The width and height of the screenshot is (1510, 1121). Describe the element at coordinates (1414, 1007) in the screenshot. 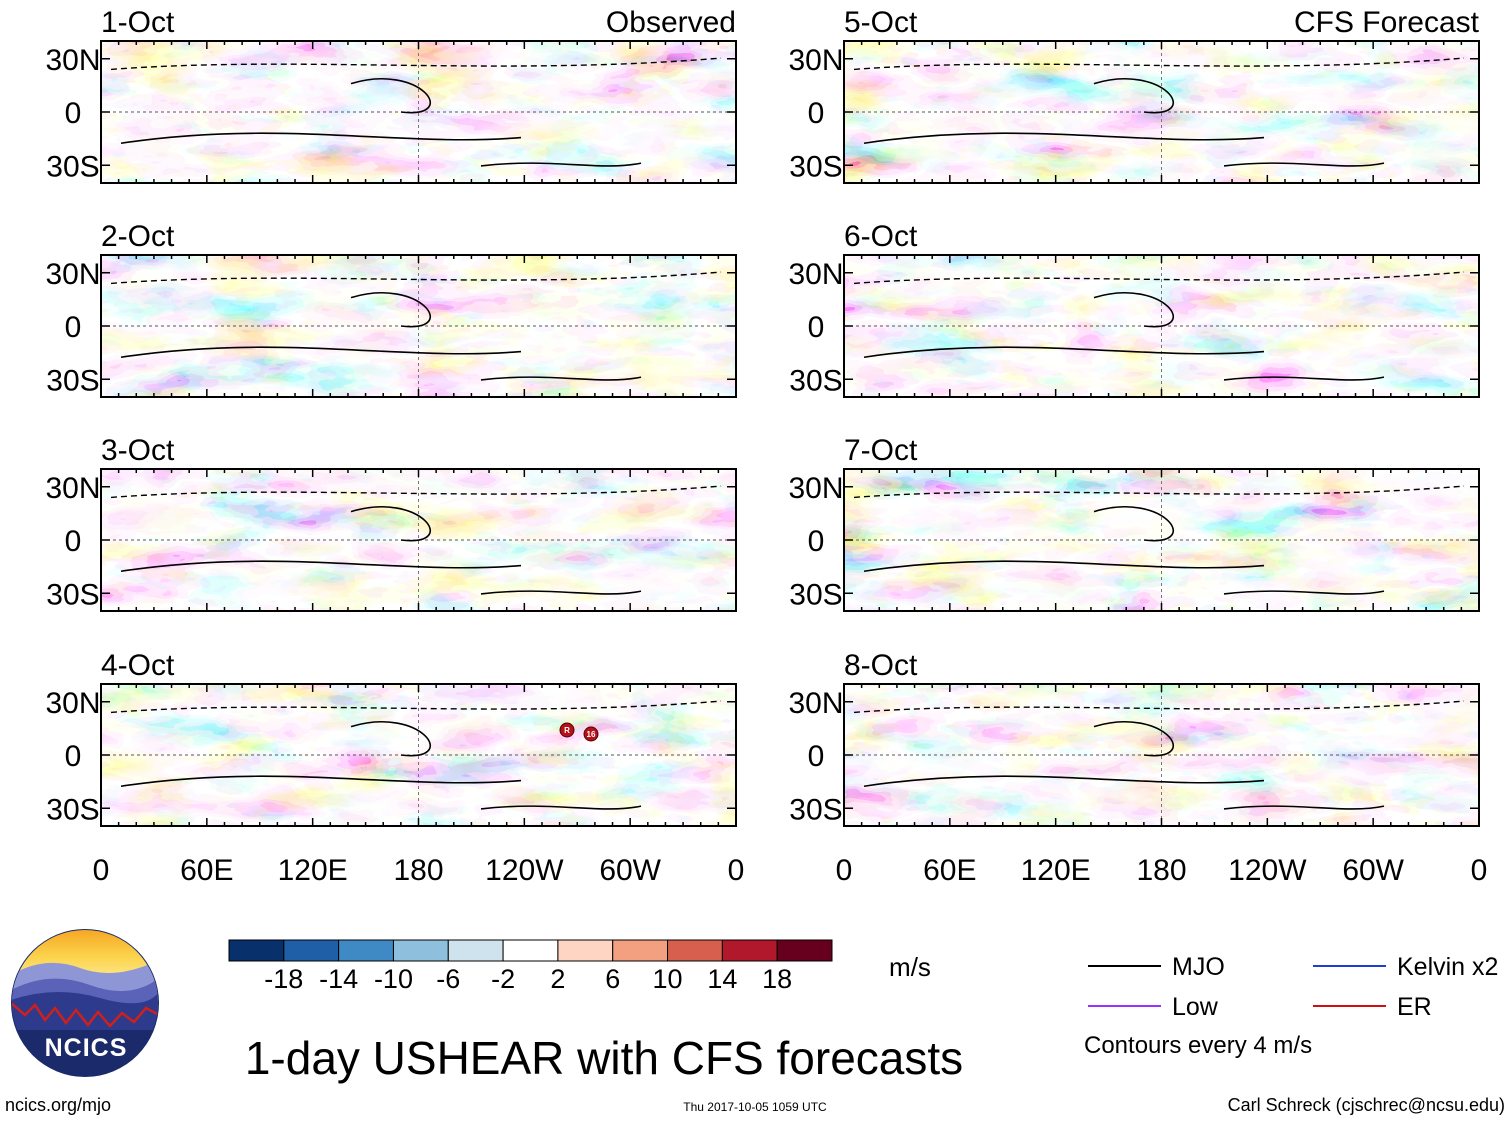

I see `legend-label: ER` at that location.